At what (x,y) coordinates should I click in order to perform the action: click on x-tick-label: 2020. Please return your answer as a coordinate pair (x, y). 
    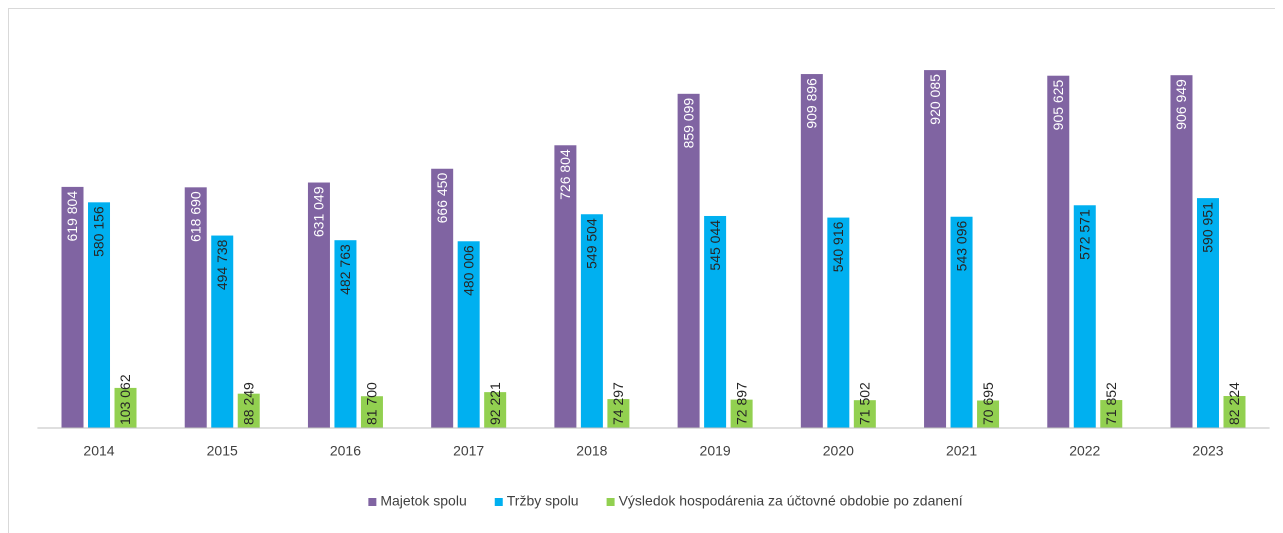
    Looking at the image, I should click on (838, 451).